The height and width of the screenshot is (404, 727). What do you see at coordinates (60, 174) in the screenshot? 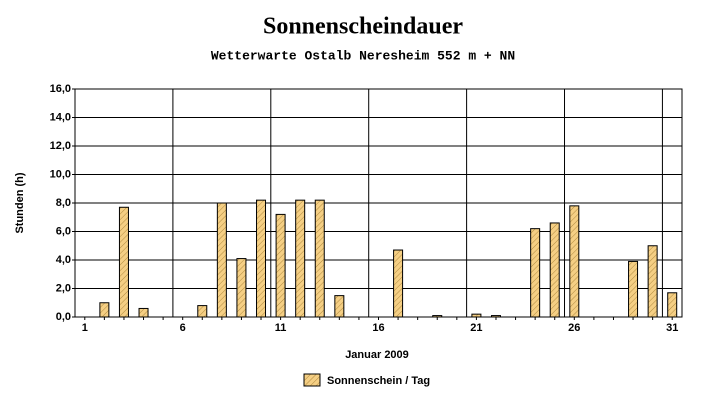
I see `y-tick-label: 10,0` at bounding box center [60, 174].